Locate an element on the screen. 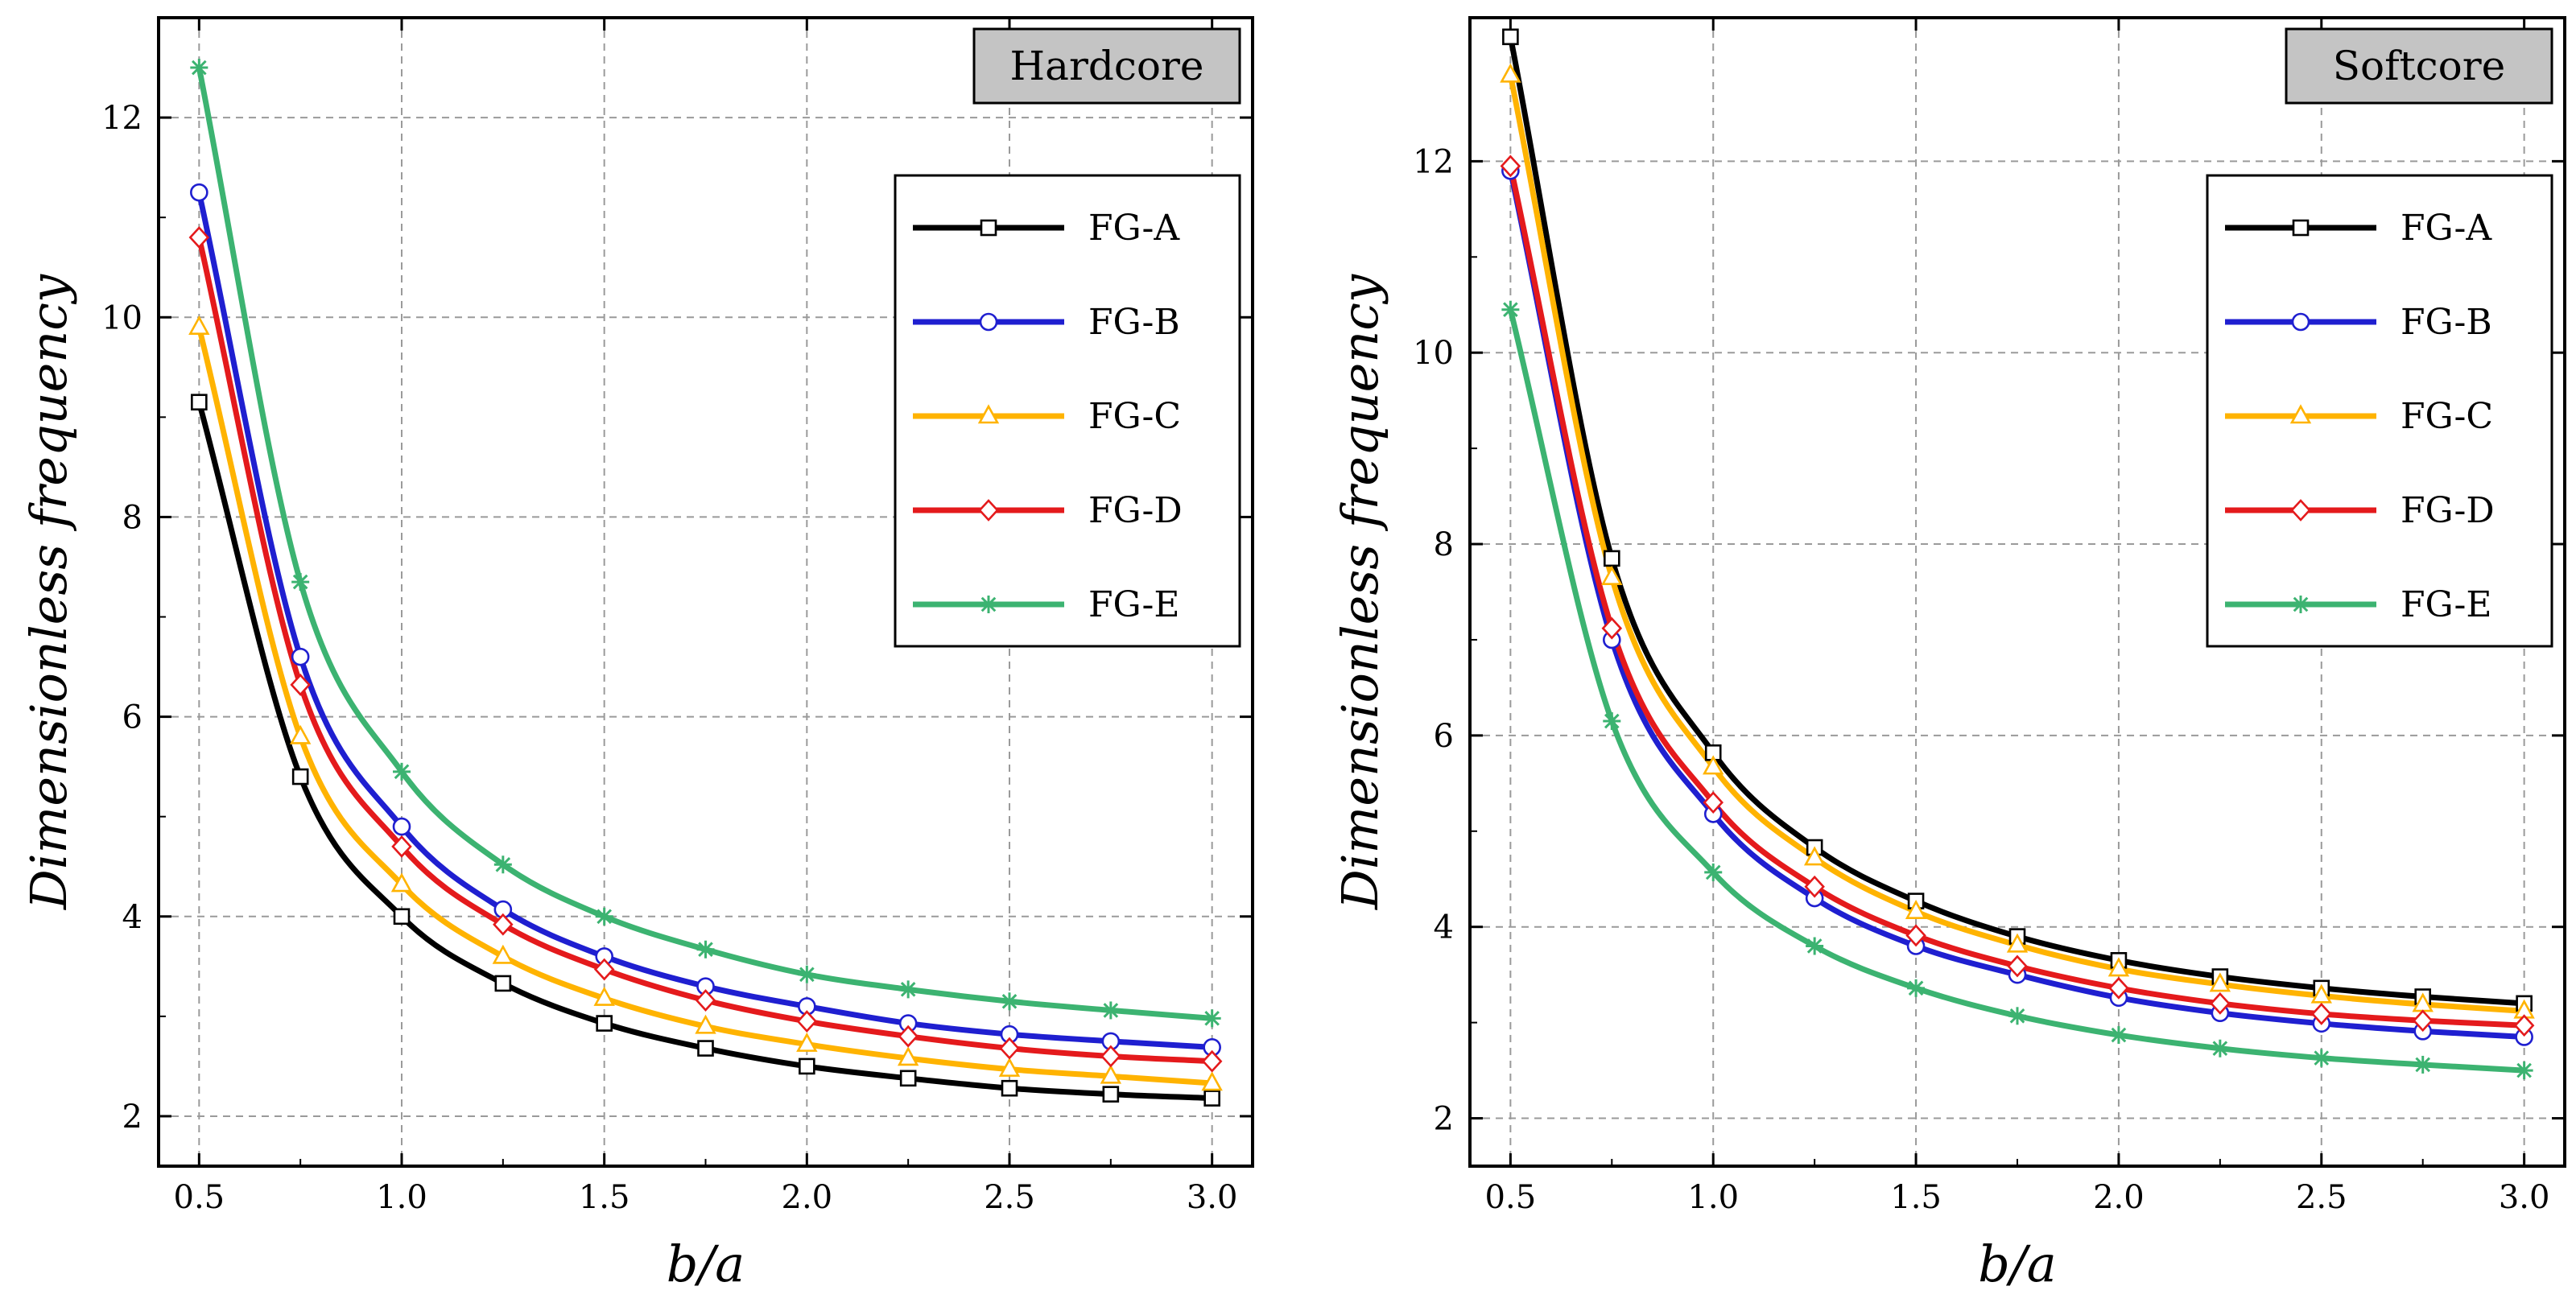  y-tick-label: 10 is located at coordinates (1433, 354).